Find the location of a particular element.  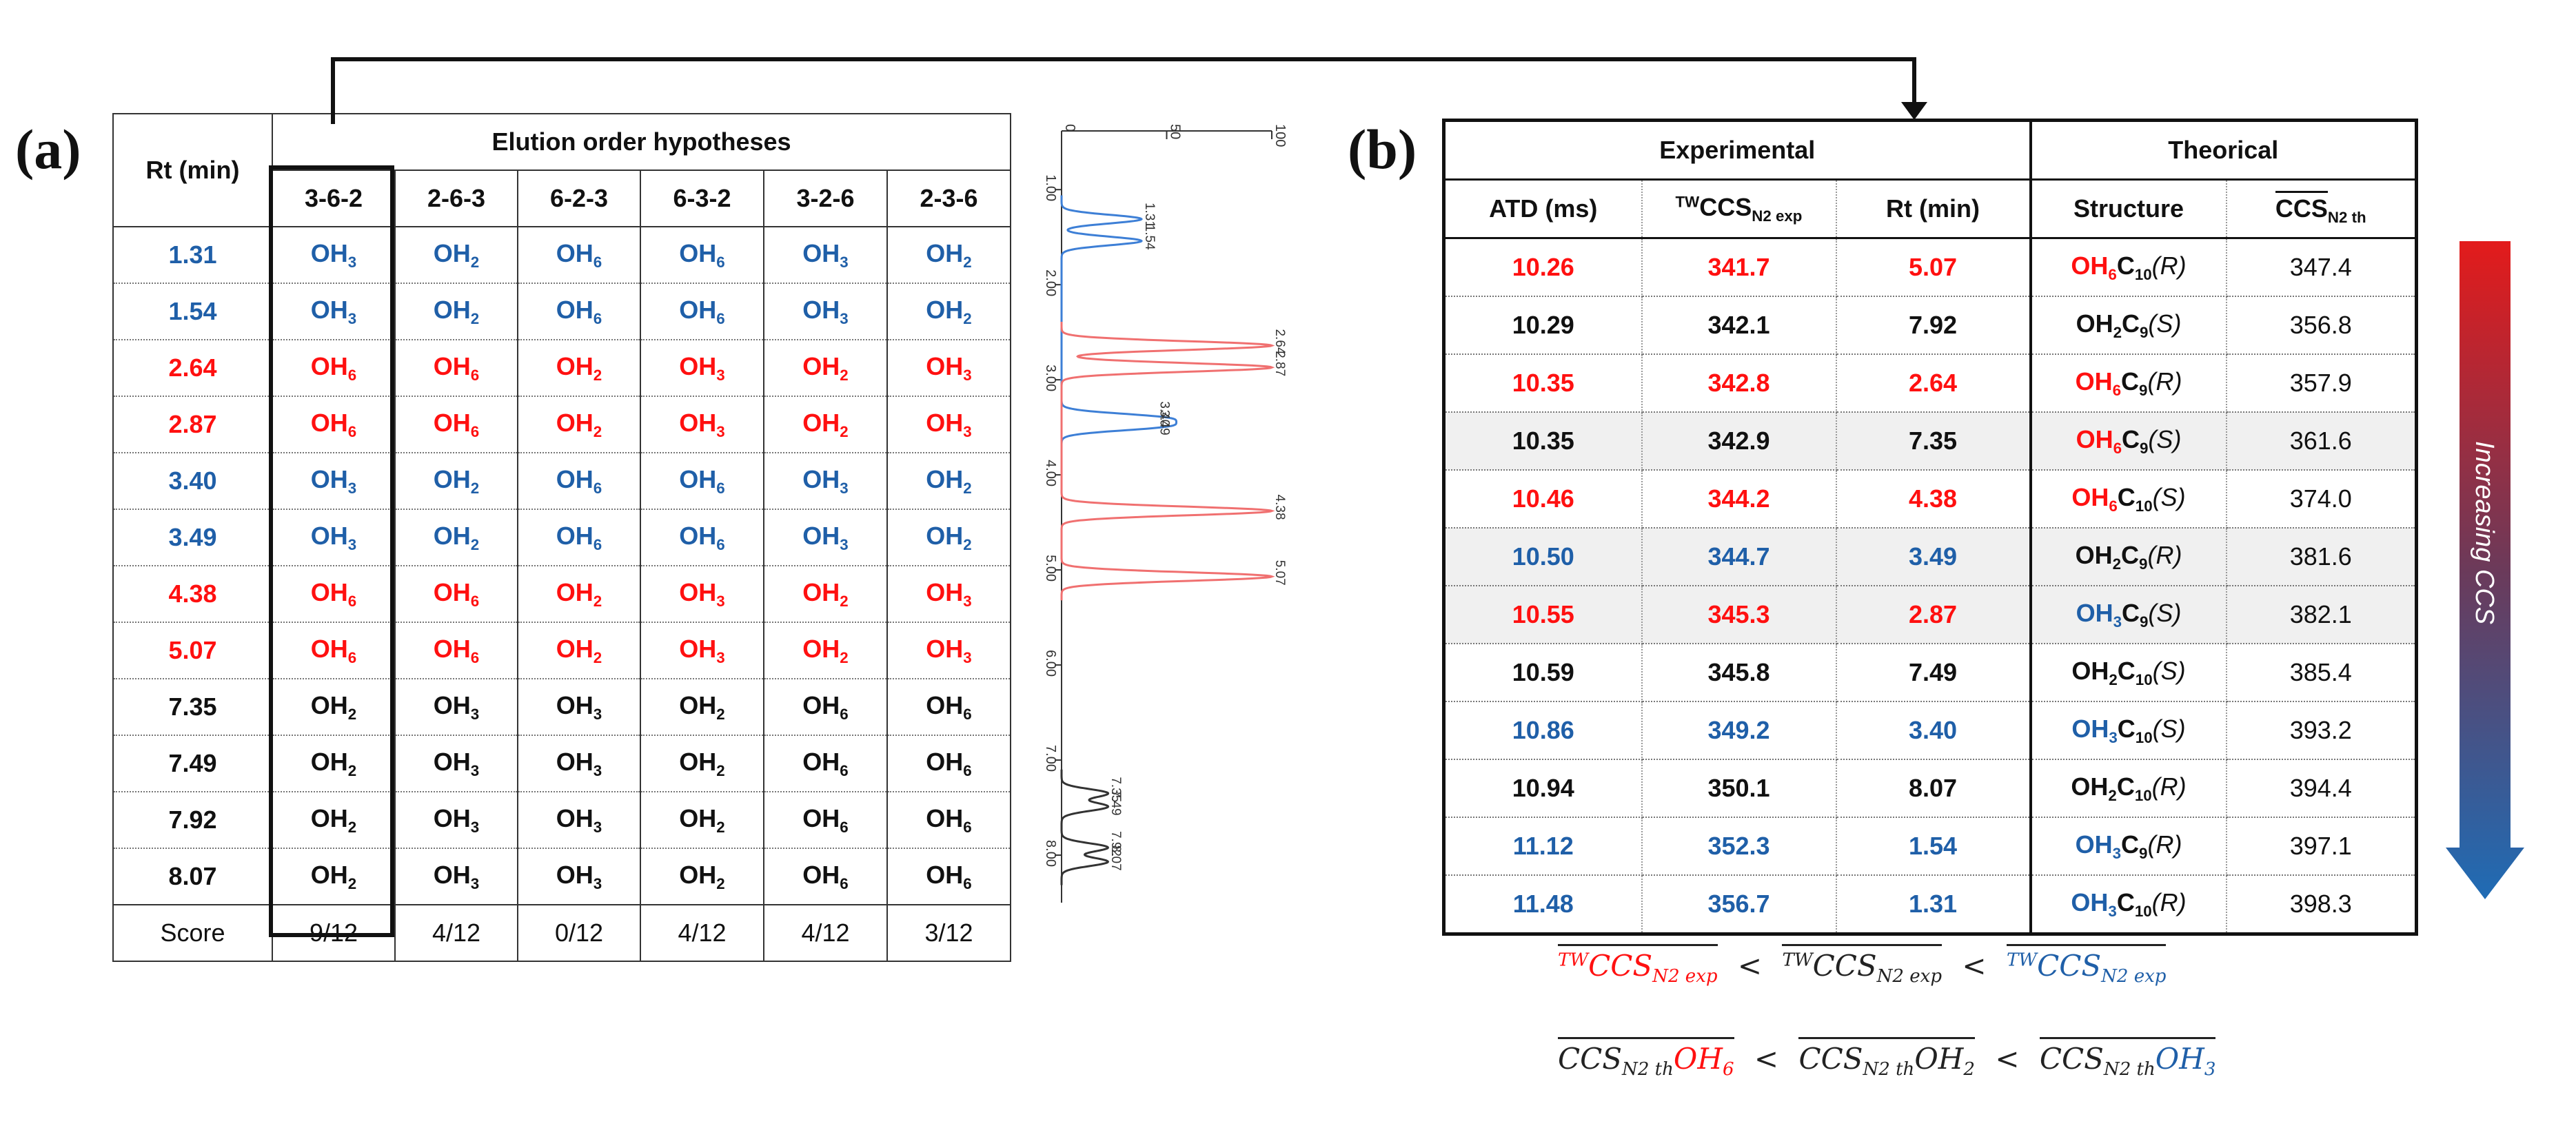

hypotheses-header: Elution order hypotheses is located at coordinates (642, 142).